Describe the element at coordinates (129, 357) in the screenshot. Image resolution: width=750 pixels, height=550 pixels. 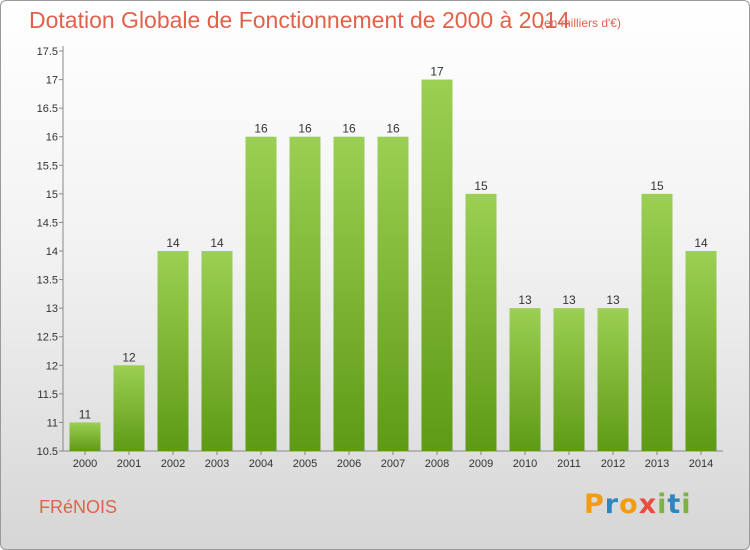
I see `bar-value-label: 12` at that location.